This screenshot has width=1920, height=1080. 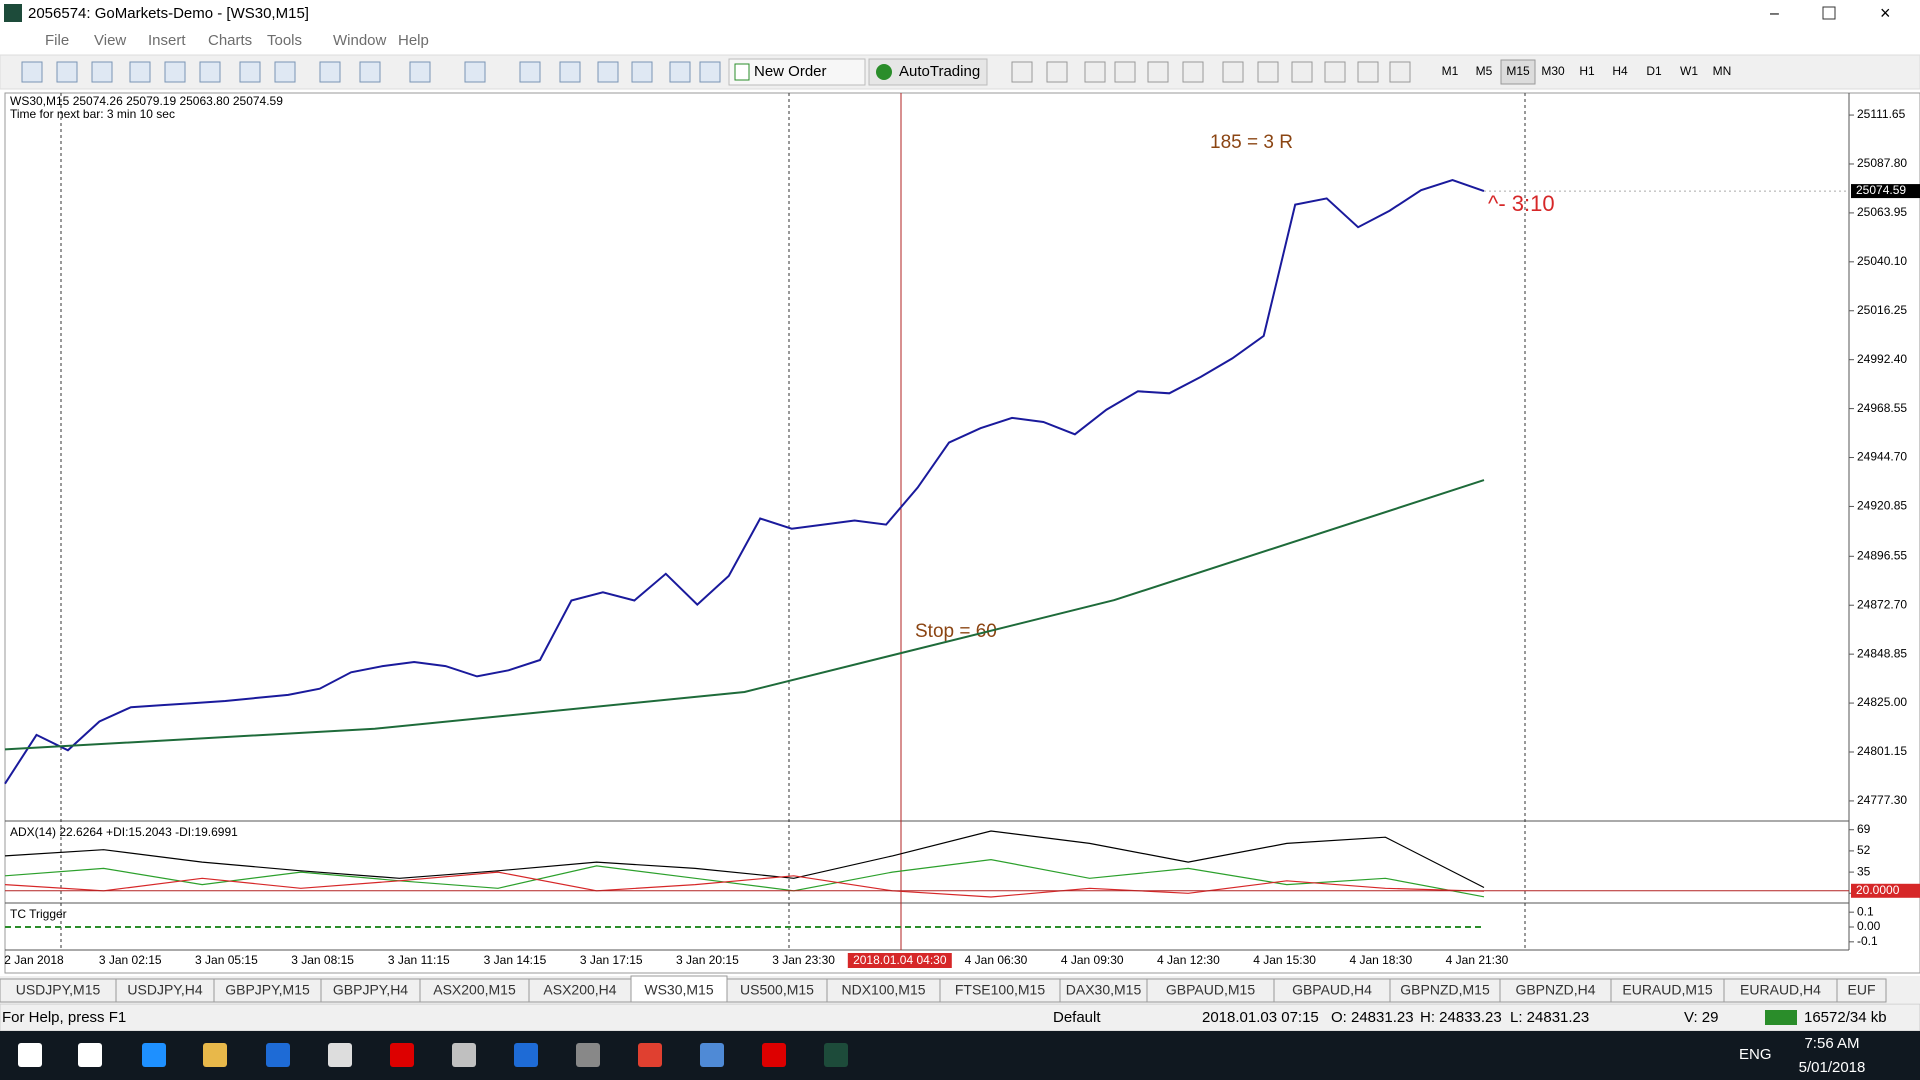 What do you see at coordinates (1780, 990) in the screenshot?
I see `chart-tab-label: EURAUD,H4` at bounding box center [1780, 990].